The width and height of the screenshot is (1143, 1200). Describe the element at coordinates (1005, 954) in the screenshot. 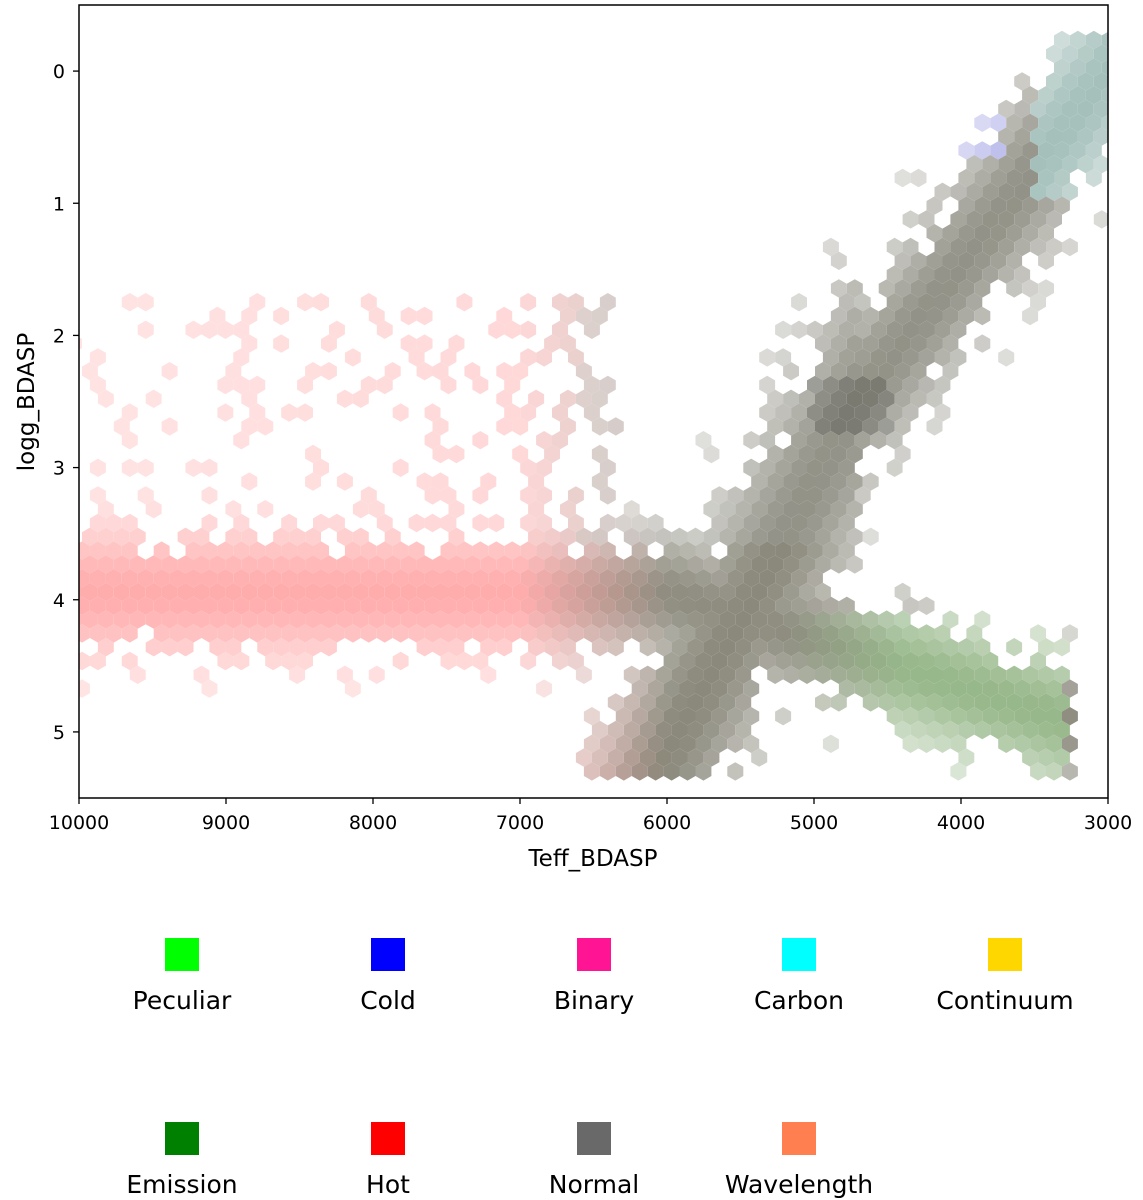

I see `legend-swatch-continuum` at that location.